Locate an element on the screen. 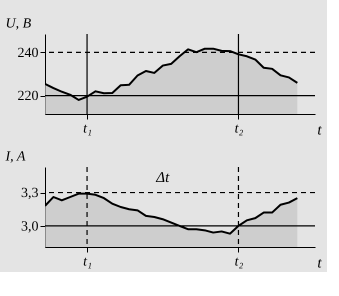 The width and height of the screenshot is (339, 296). y-axis-title: I, A is located at coordinates (15, 157).